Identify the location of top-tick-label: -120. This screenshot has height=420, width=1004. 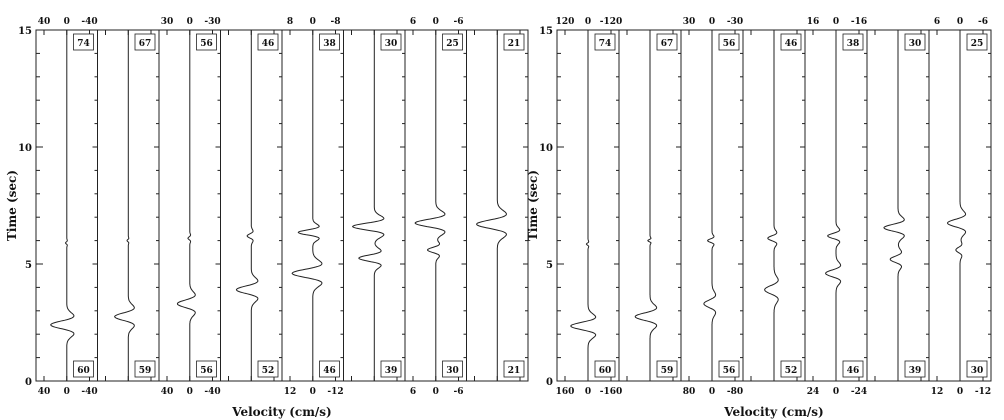
(611, 22).